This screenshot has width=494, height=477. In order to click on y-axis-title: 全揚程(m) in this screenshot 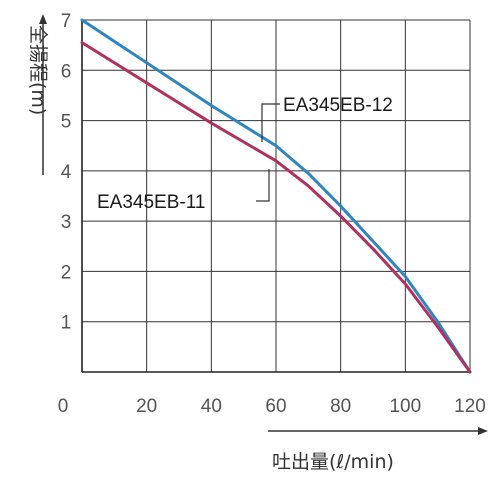, I will do `click(38, 70)`.